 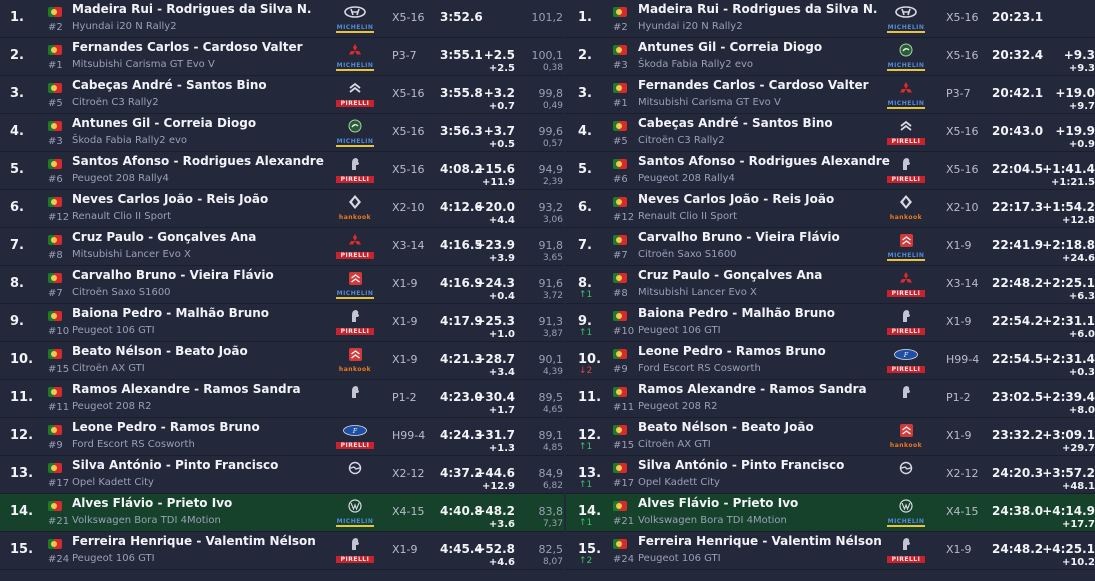 I want to click on car-model: Mitsubishi Lancer Evo X, so click(x=131, y=254).